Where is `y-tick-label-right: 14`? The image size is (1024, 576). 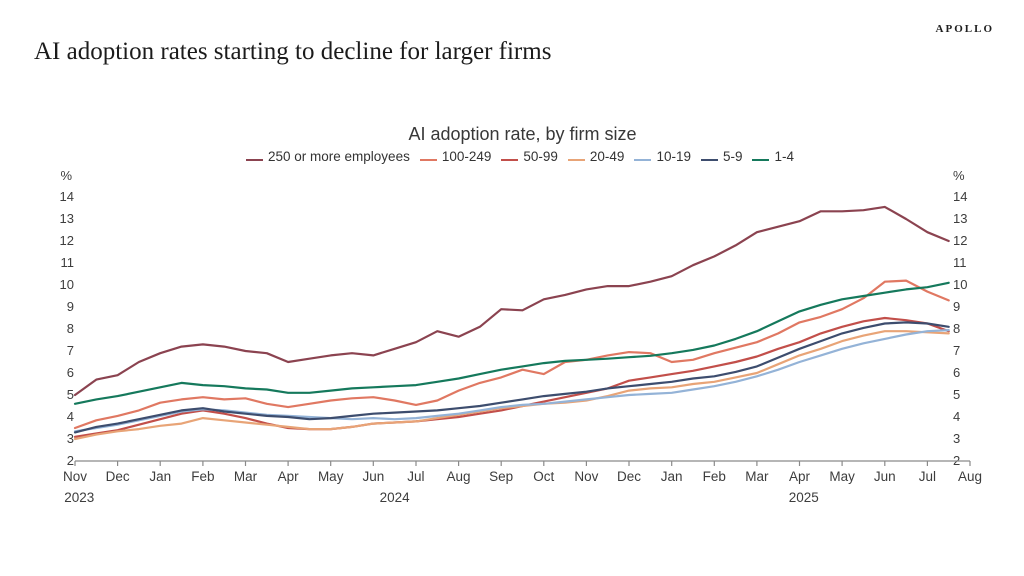
y-tick-label-right: 14 is located at coordinates (960, 196).